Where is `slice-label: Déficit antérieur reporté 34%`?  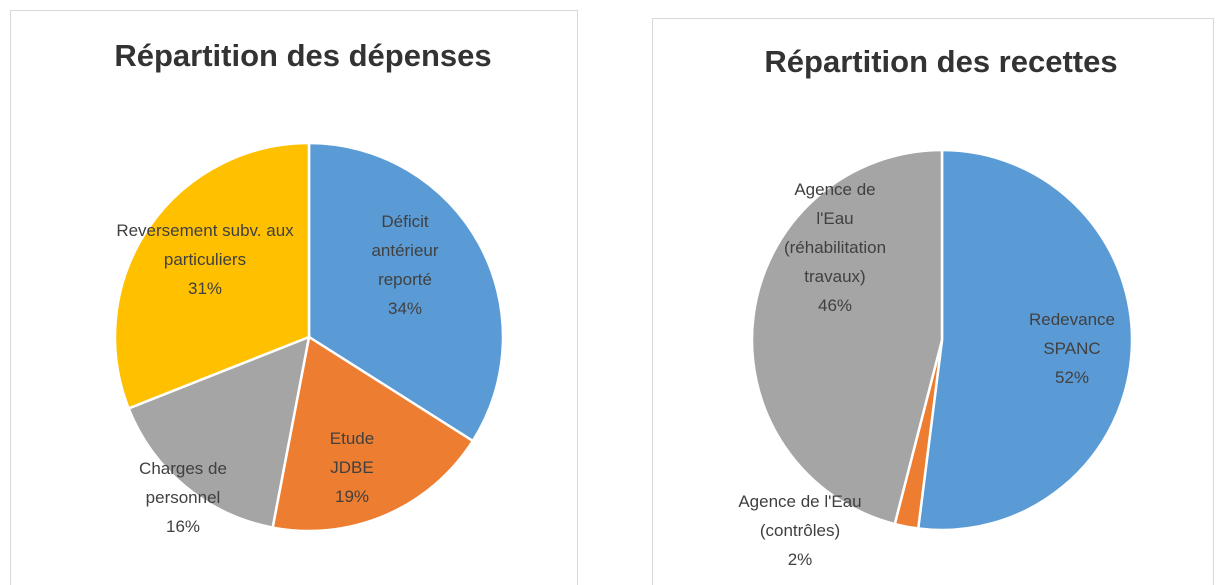 slice-label: Déficit antérieur reporté 34% is located at coordinates (405, 265).